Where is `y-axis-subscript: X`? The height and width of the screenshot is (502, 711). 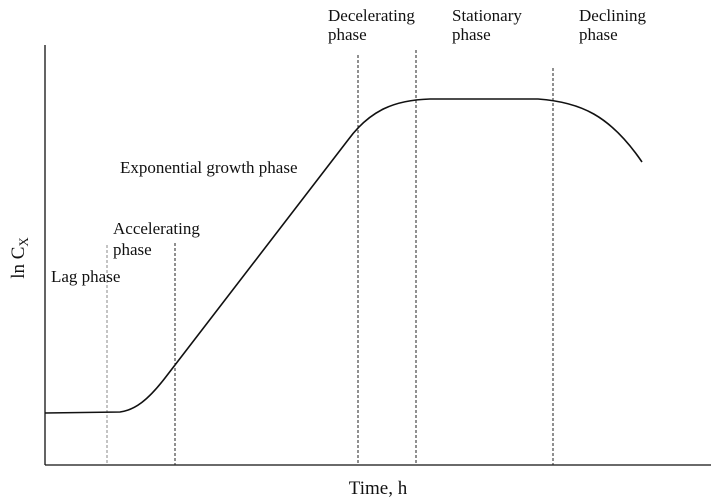 y-axis-subscript: X is located at coordinates (23, 242).